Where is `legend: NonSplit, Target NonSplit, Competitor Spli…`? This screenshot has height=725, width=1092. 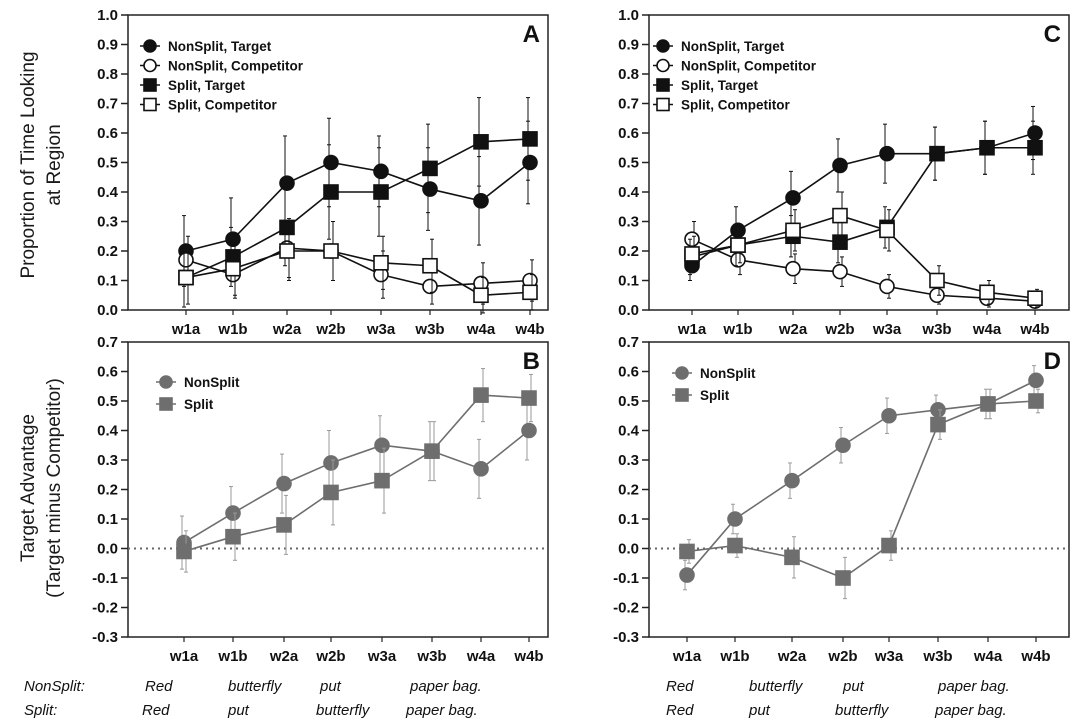 legend: NonSplit, Target NonSplit, Competitor Spli… is located at coordinates (735, 76).